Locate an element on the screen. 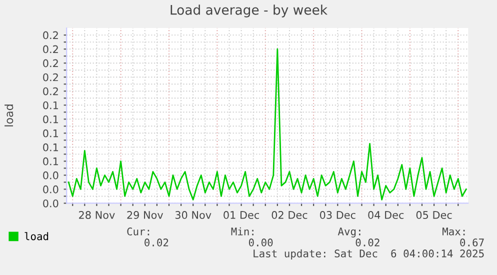  legend-label: load is located at coordinates (36, 236).